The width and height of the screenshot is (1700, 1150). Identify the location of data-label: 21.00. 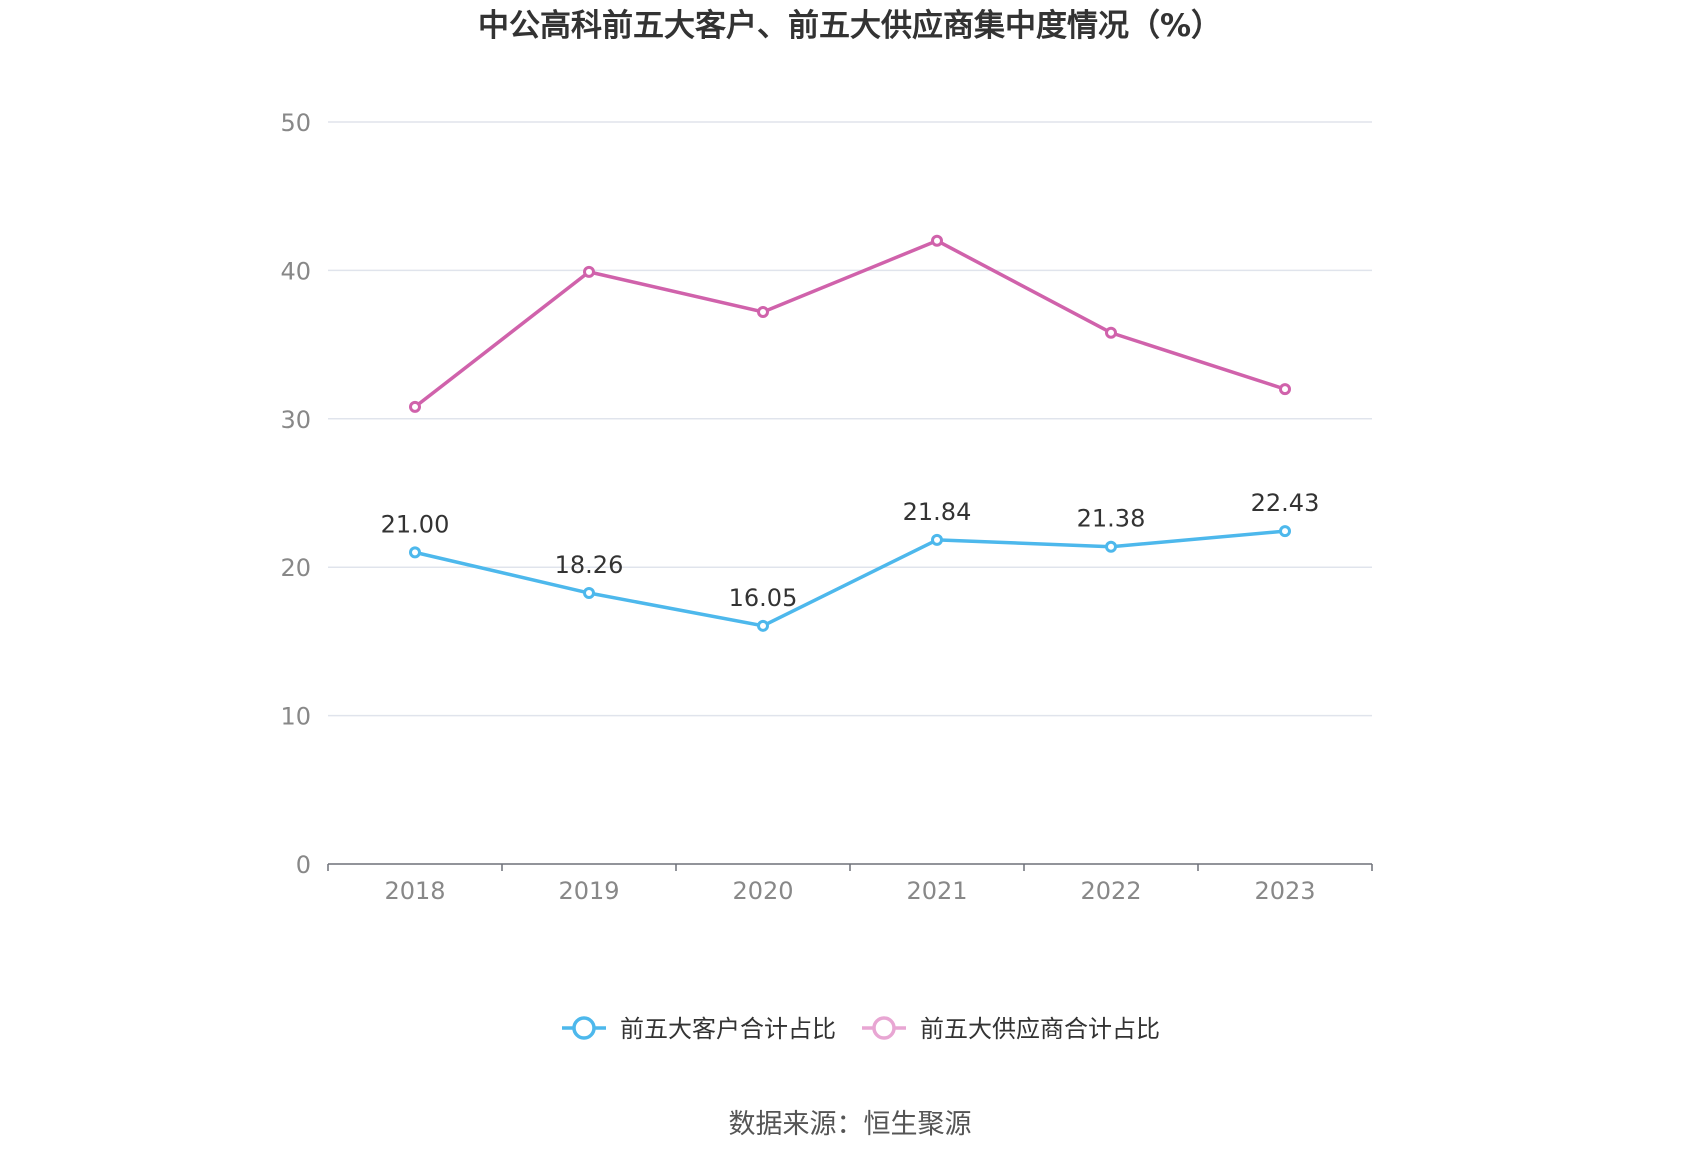
(415, 524).